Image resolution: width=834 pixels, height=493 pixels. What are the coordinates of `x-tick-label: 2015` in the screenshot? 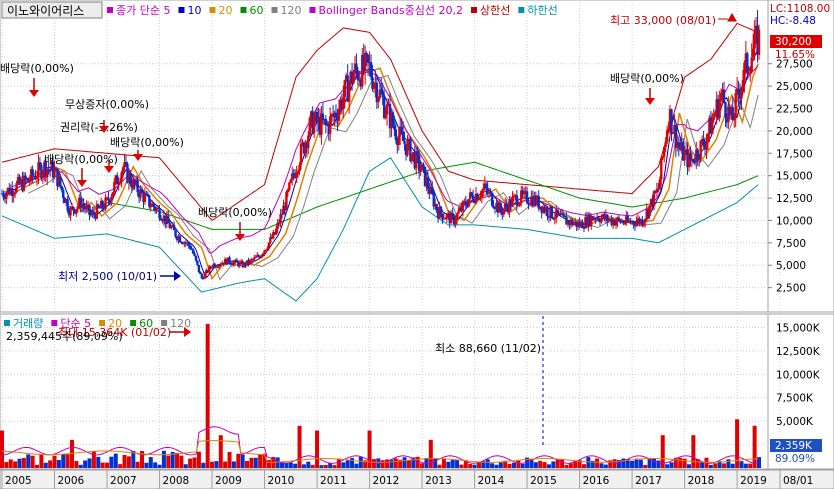 It's located at (543, 481).